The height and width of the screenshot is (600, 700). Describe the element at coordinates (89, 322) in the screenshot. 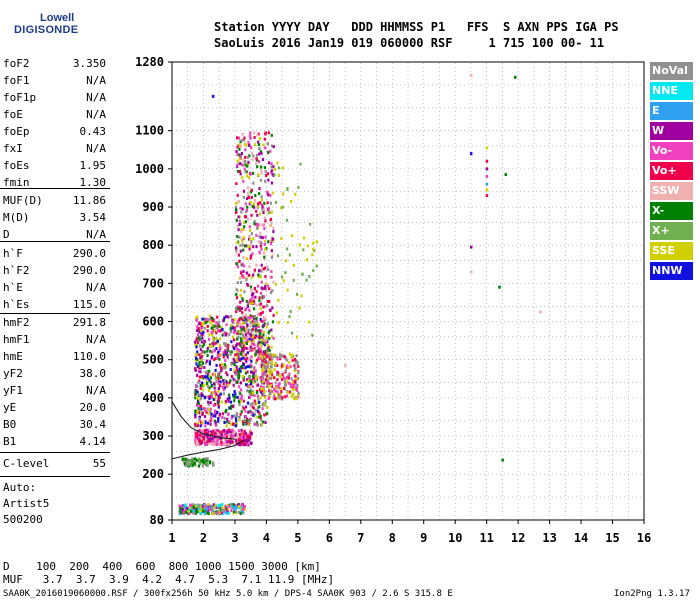

I see `param-value: 291.8` at that location.